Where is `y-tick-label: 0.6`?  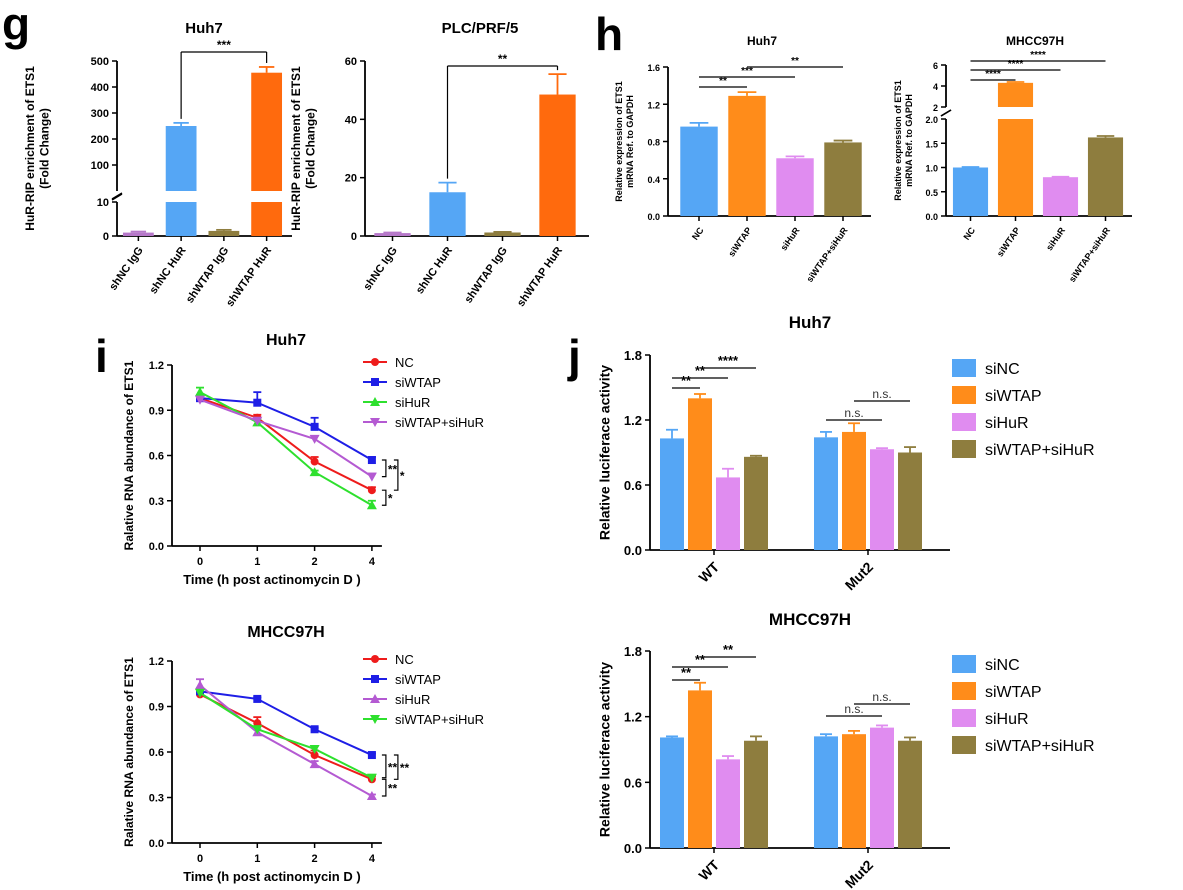
y-tick-label: 0.6 is located at coordinates (633, 782).